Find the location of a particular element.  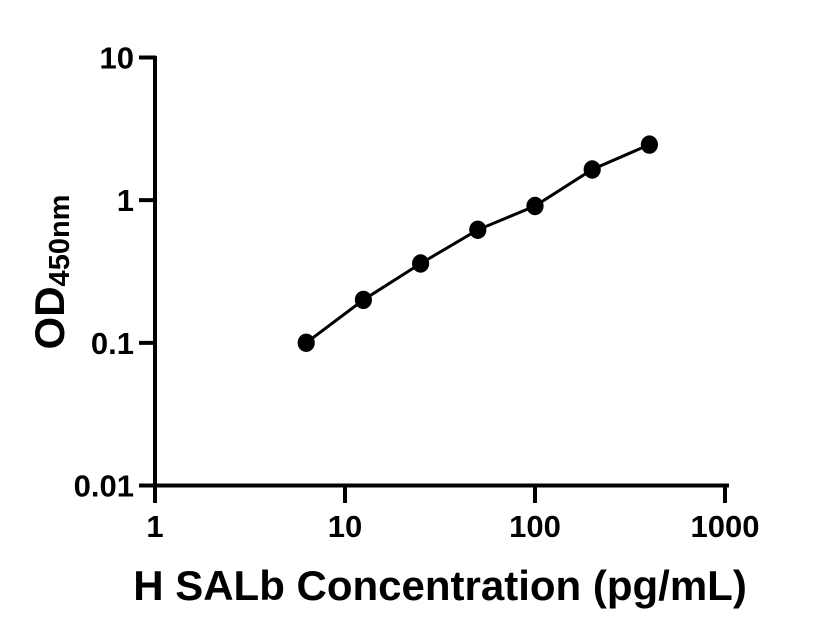

x-tick-label: 100 is located at coordinates (535, 526).